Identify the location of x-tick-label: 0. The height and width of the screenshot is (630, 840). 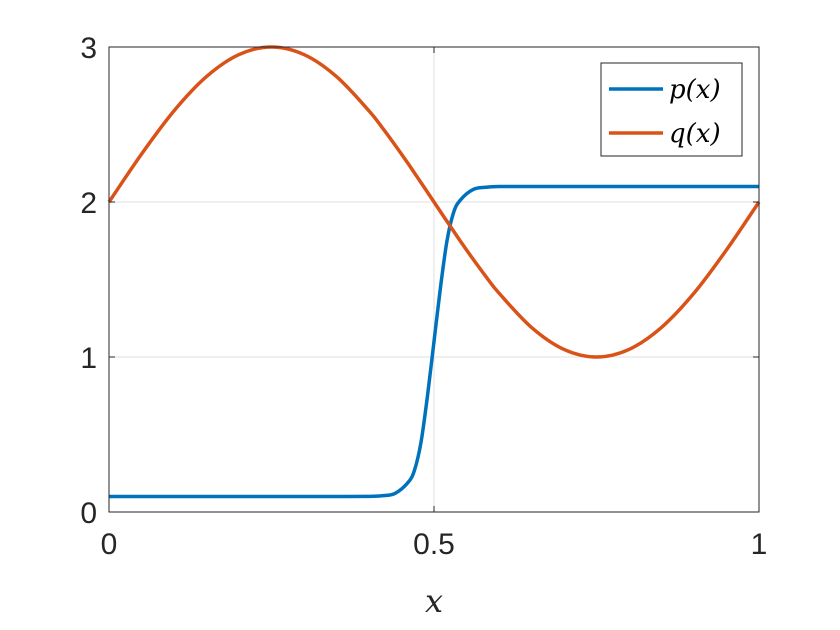
(109, 544).